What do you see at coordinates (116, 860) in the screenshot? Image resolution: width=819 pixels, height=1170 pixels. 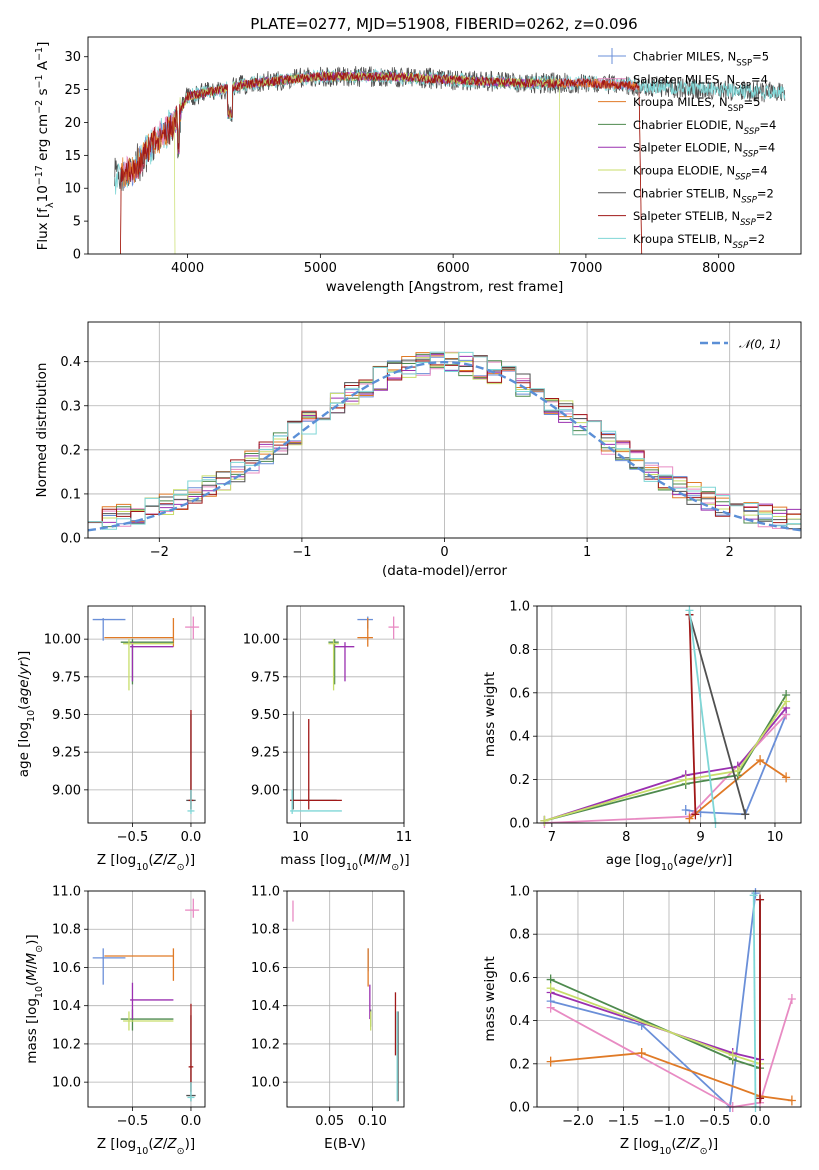 I see `age-vs-Z-xlabel-part: Z [log` at bounding box center [116, 860].